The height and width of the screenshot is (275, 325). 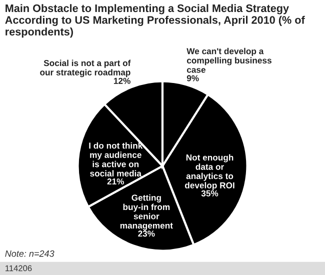 What do you see at coordinates (146, 233) in the screenshot?
I see `data-label: 23%` at bounding box center [146, 233].